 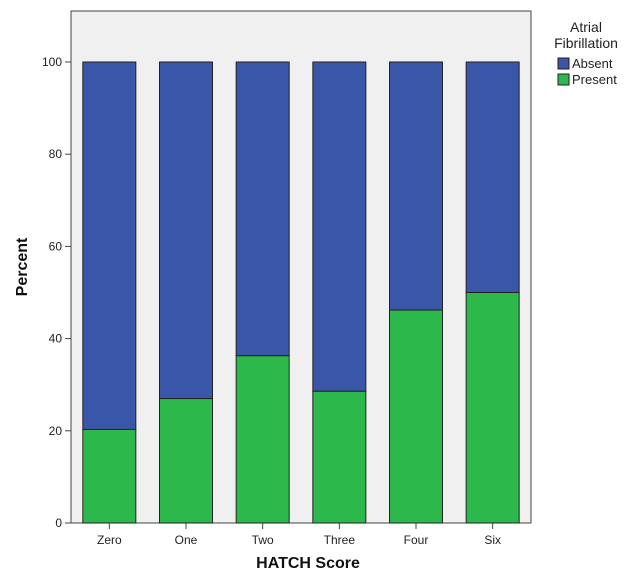 I want to click on bar-present-four, so click(x=416, y=416).